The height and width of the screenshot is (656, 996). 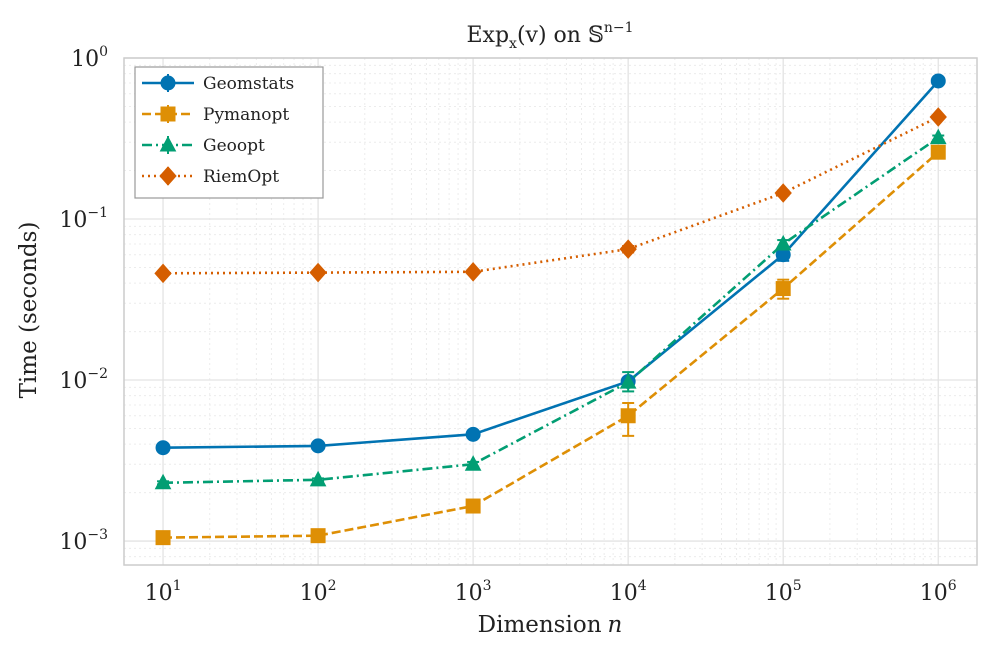 What do you see at coordinates (473, 592) in the screenshot?
I see `x-tick-label: 103` at bounding box center [473, 592].